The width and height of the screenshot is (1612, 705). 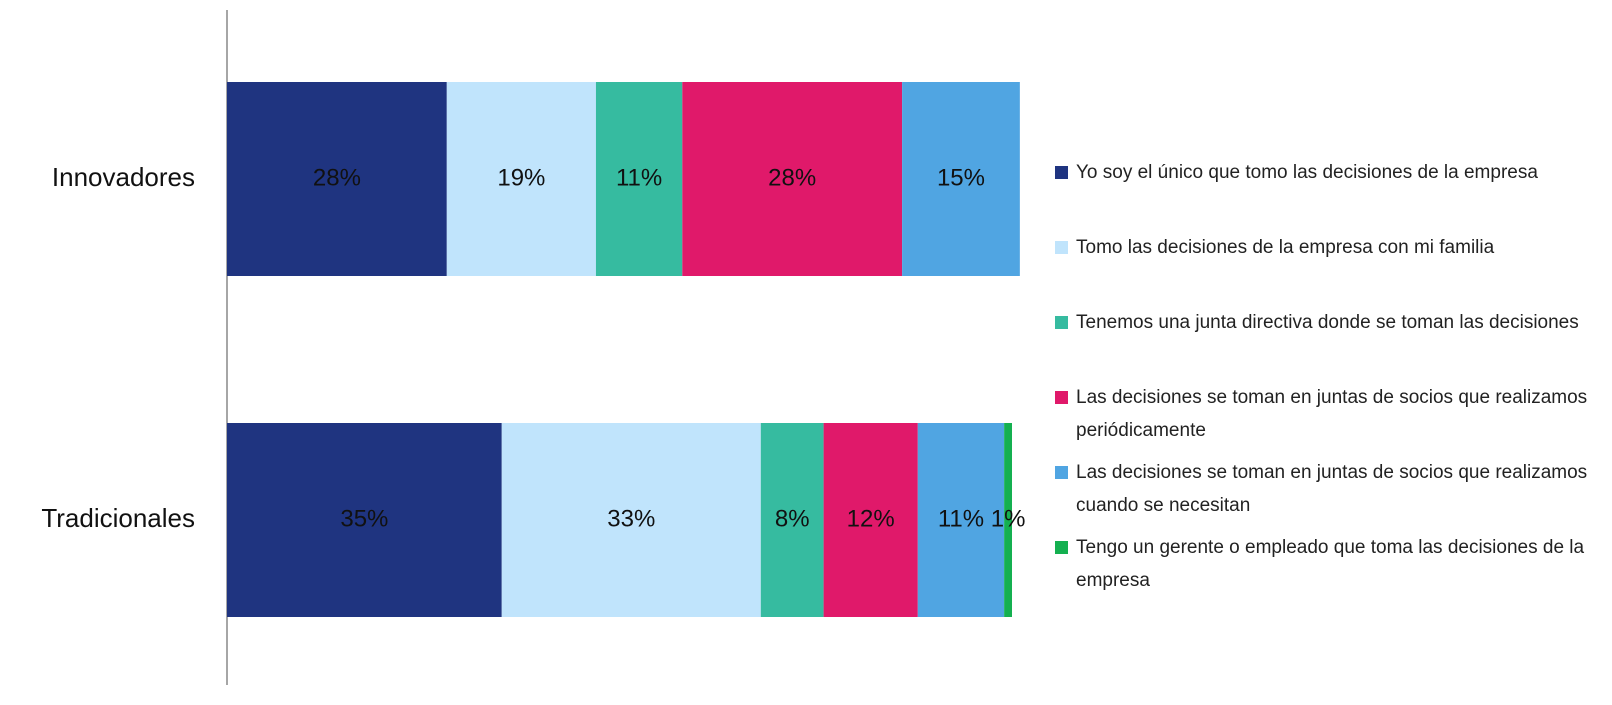 I want to click on value-label: 19%, so click(x=521, y=177).